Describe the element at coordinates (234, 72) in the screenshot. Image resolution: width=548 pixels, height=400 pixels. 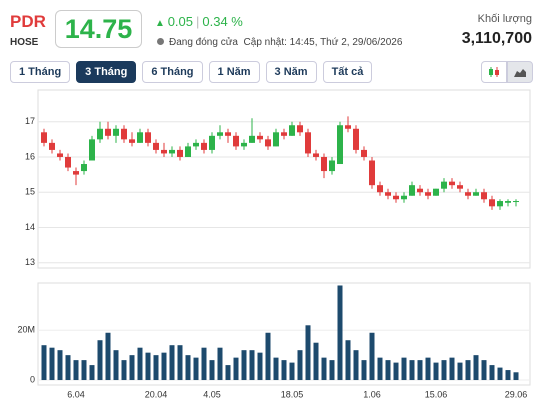
I see `range-button: 1 Năm` at that location.